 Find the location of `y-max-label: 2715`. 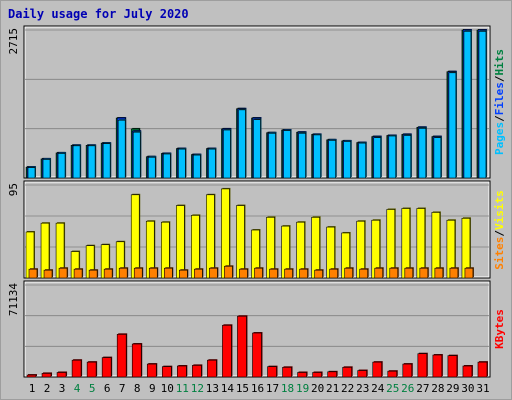

y-max-label: 2715 is located at coordinates (13, 41).